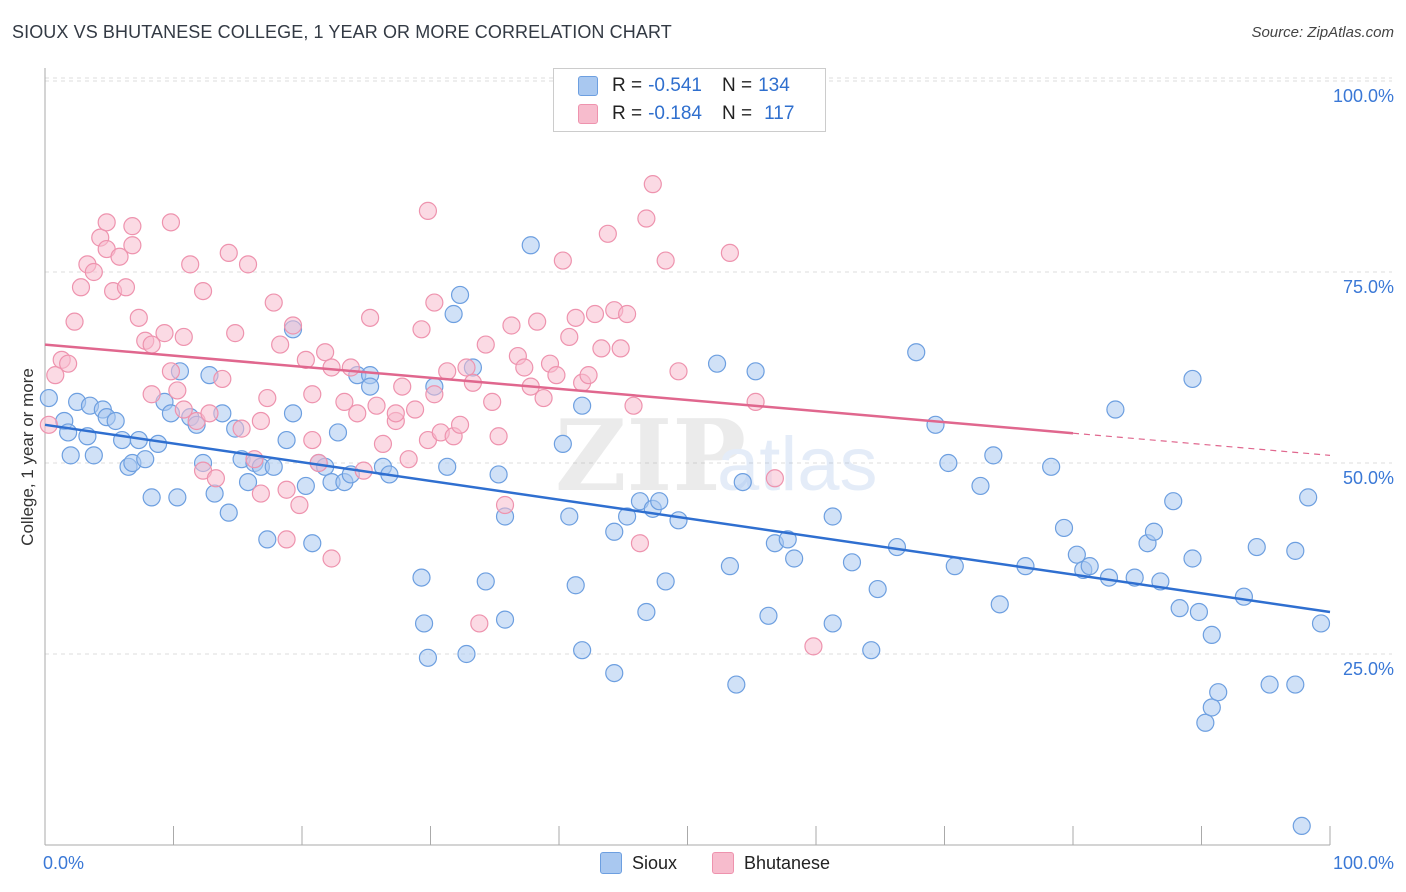 This screenshot has width=1406, height=892. I want to click on legend-item-sioux: Sioux, so click(638, 863).